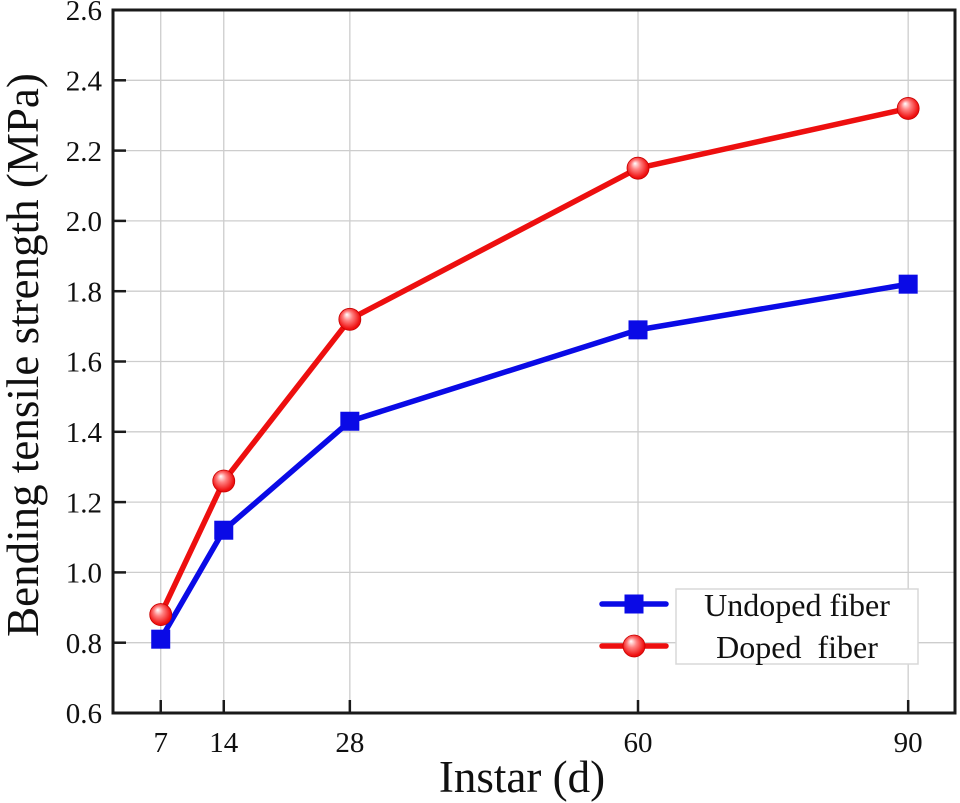 The image size is (960, 803). I want to click on legend: Undoped fiber Doped fiber, so click(759, 626).